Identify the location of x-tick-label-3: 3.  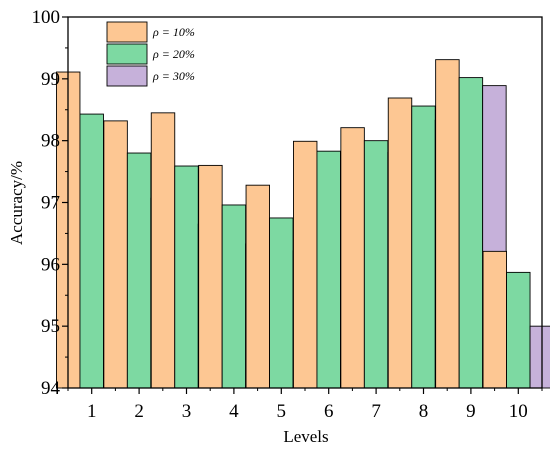
(187, 411).